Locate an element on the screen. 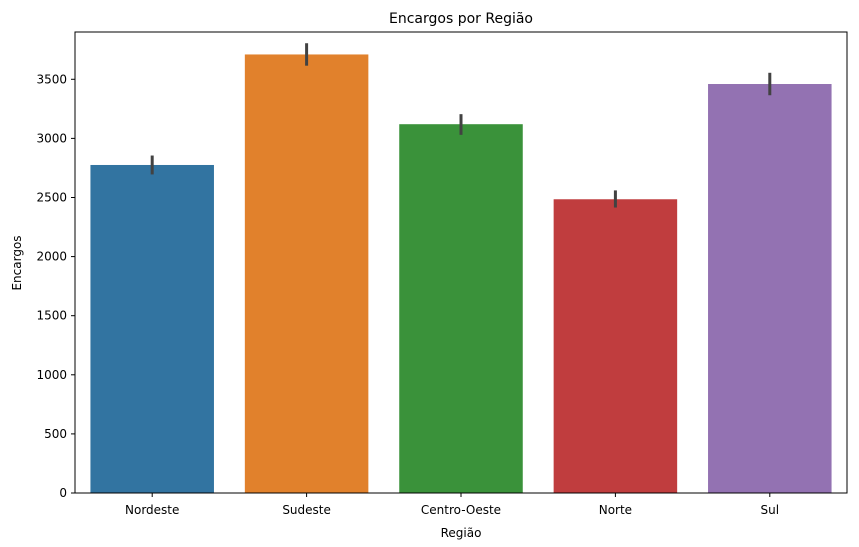 The width and height of the screenshot is (859, 547). x-tick-label: Norte is located at coordinates (615, 510).